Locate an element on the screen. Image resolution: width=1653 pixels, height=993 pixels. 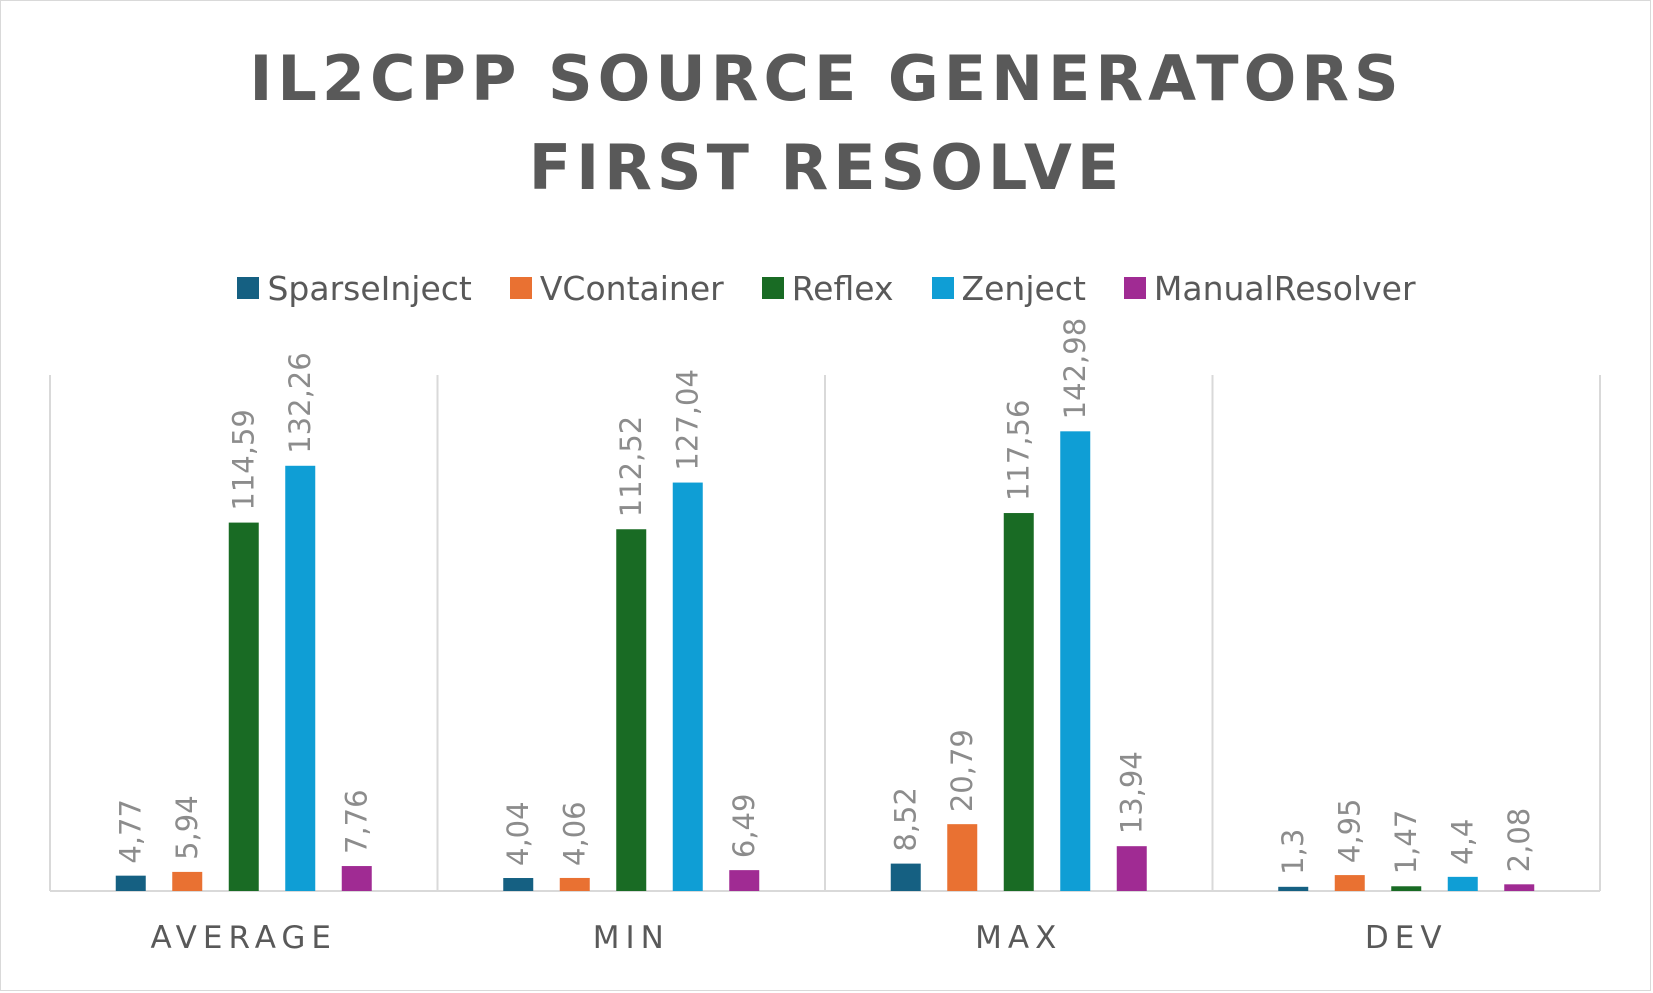
bar-reflex-min is located at coordinates (631, 710).